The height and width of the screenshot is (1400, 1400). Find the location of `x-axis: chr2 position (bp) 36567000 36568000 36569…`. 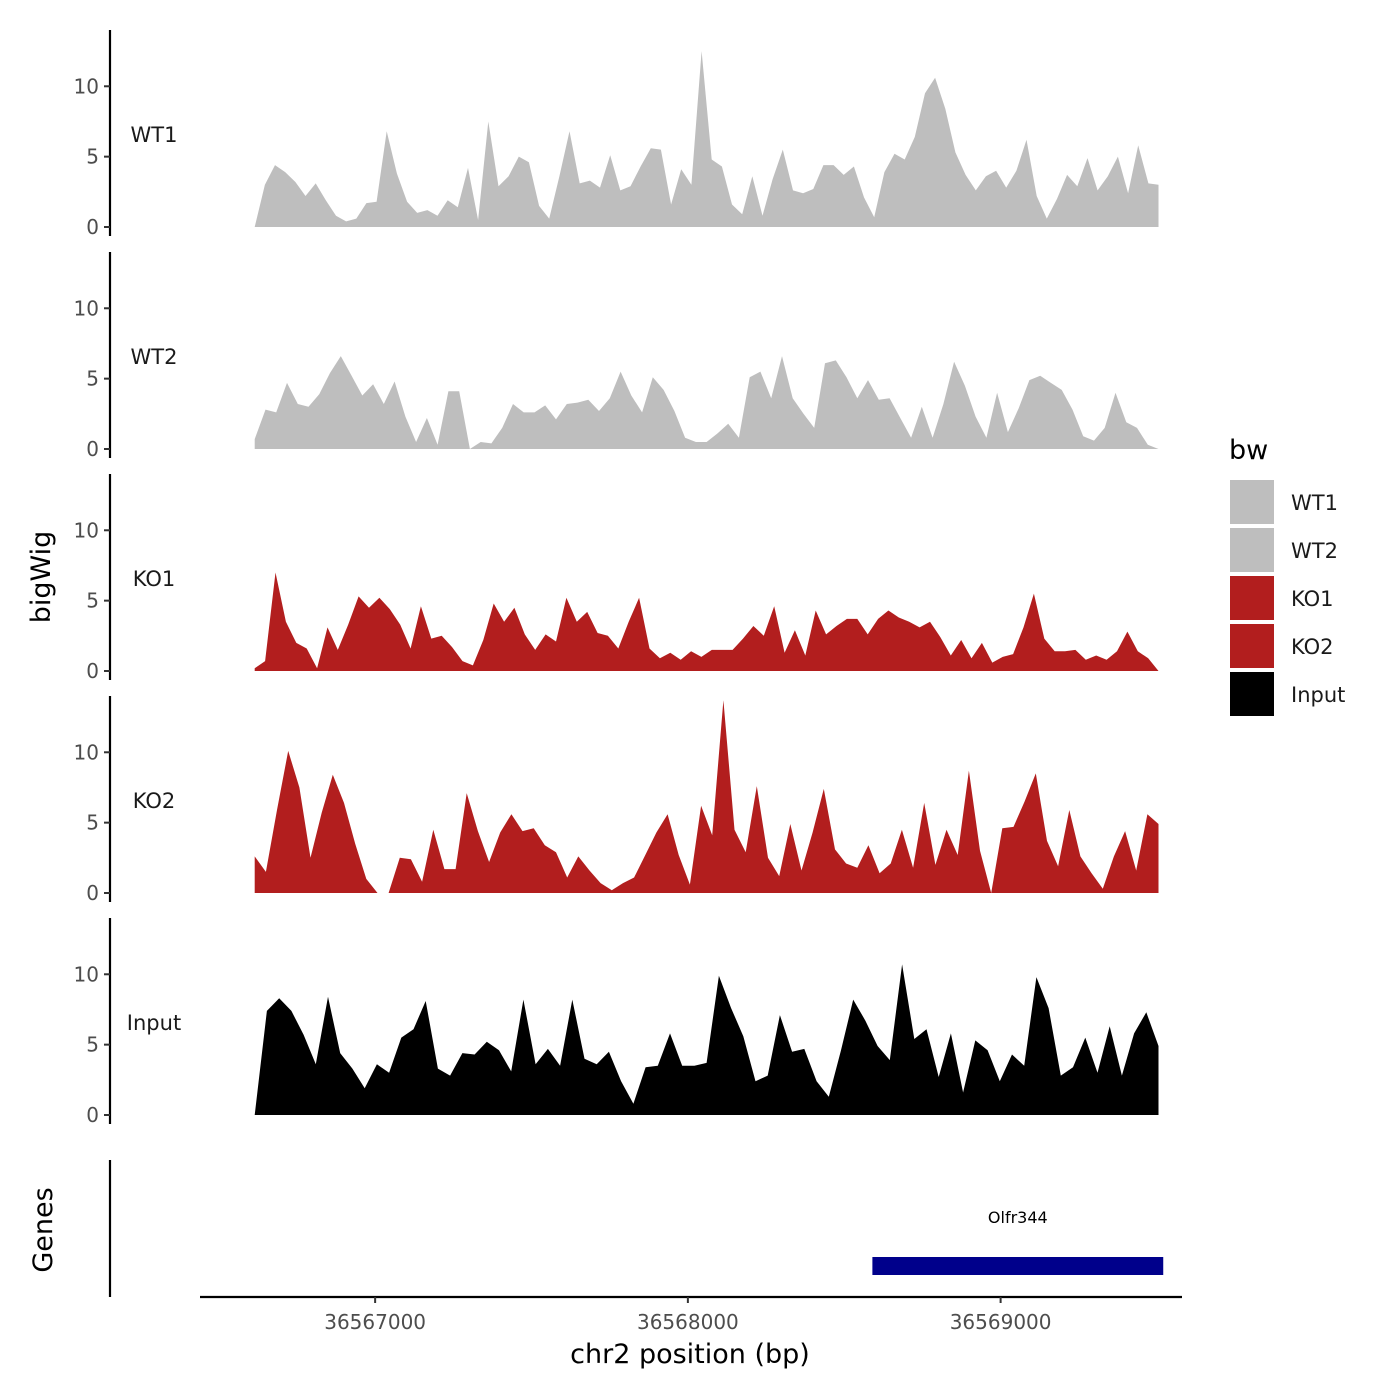

x-axis: chr2 position (bp) 36567000 36568000 36569… is located at coordinates (691, 1332).